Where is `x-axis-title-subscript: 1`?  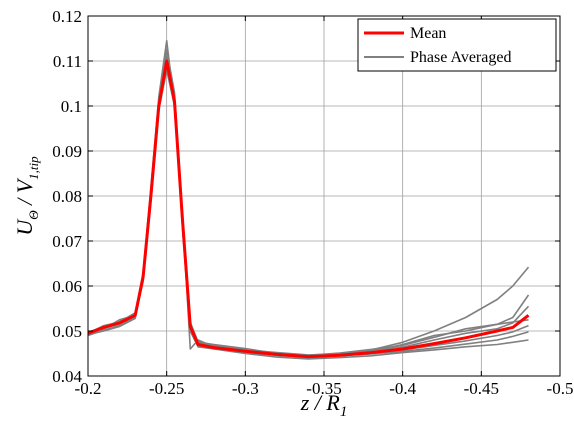
x-axis-title-subscript: 1 is located at coordinates (344, 412).